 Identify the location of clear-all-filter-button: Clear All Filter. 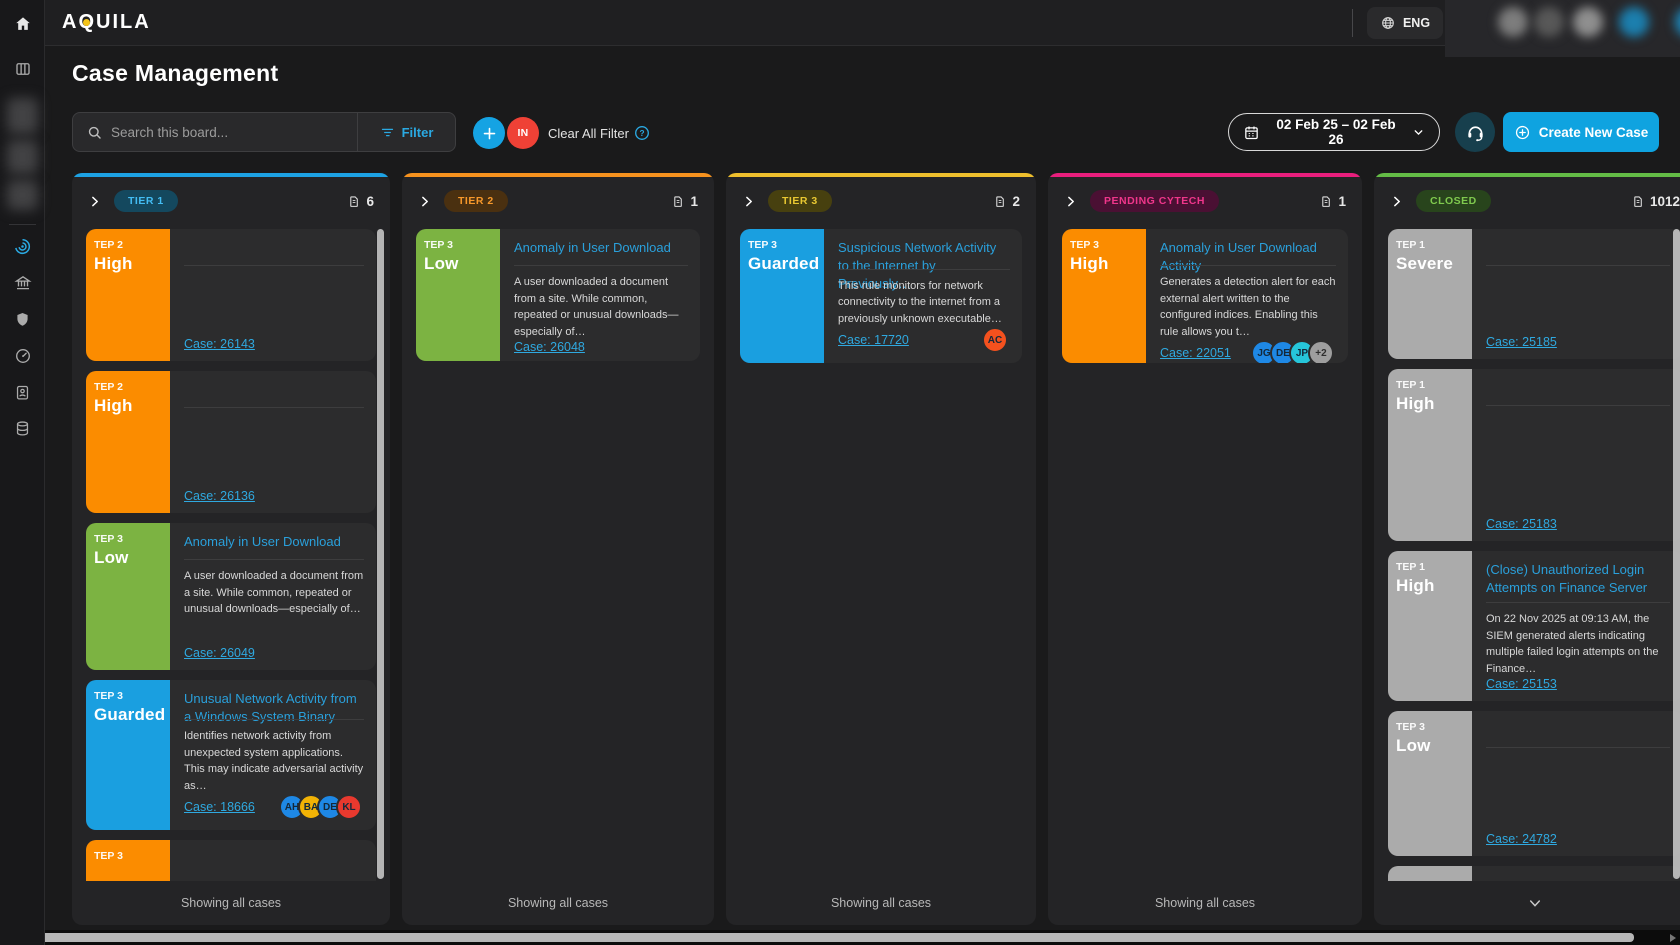
(588, 133).